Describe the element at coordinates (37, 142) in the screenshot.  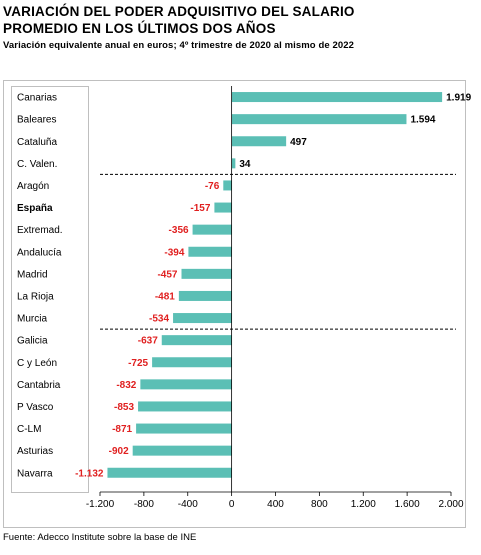
I see `category-label: Cataluña` at that location.